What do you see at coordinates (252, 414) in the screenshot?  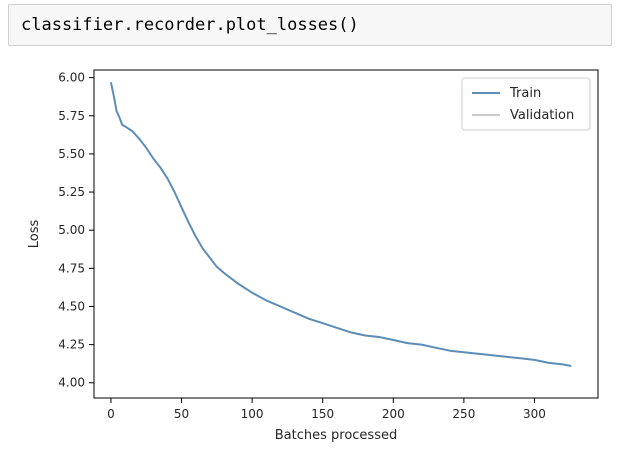 I see `x-tick-label: 100` at bounding box center [252, 414].